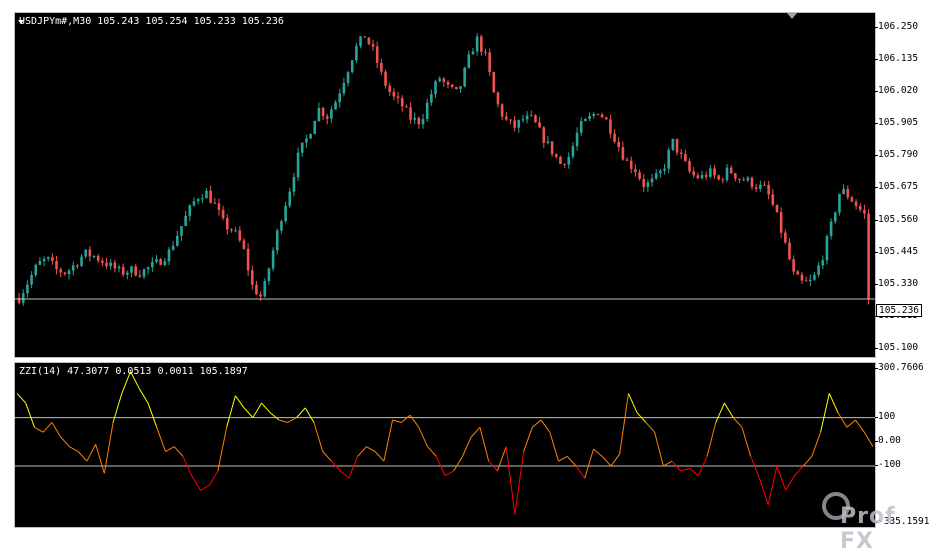 Image resolution: width=936 pixels, height=554 pixels. Describe the element at coordinates (888, 465) in the screenshot. I see `indicator-tick-label: -100` at that location.